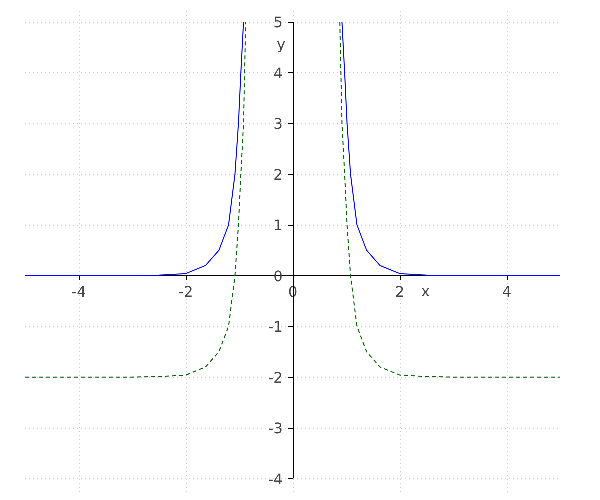 This screenshot has width=600, height=500. What do you see at coordinates (425, 291) in the screenshot?
I see `x-axis-title: x` at bounding box center [425, 291].